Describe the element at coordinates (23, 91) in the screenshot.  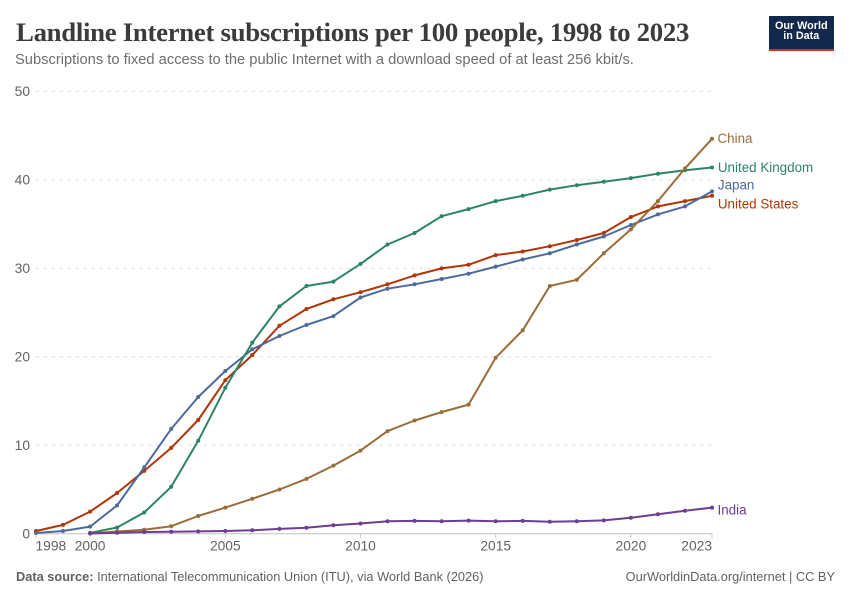
I see `svg-text: 50` at that location.